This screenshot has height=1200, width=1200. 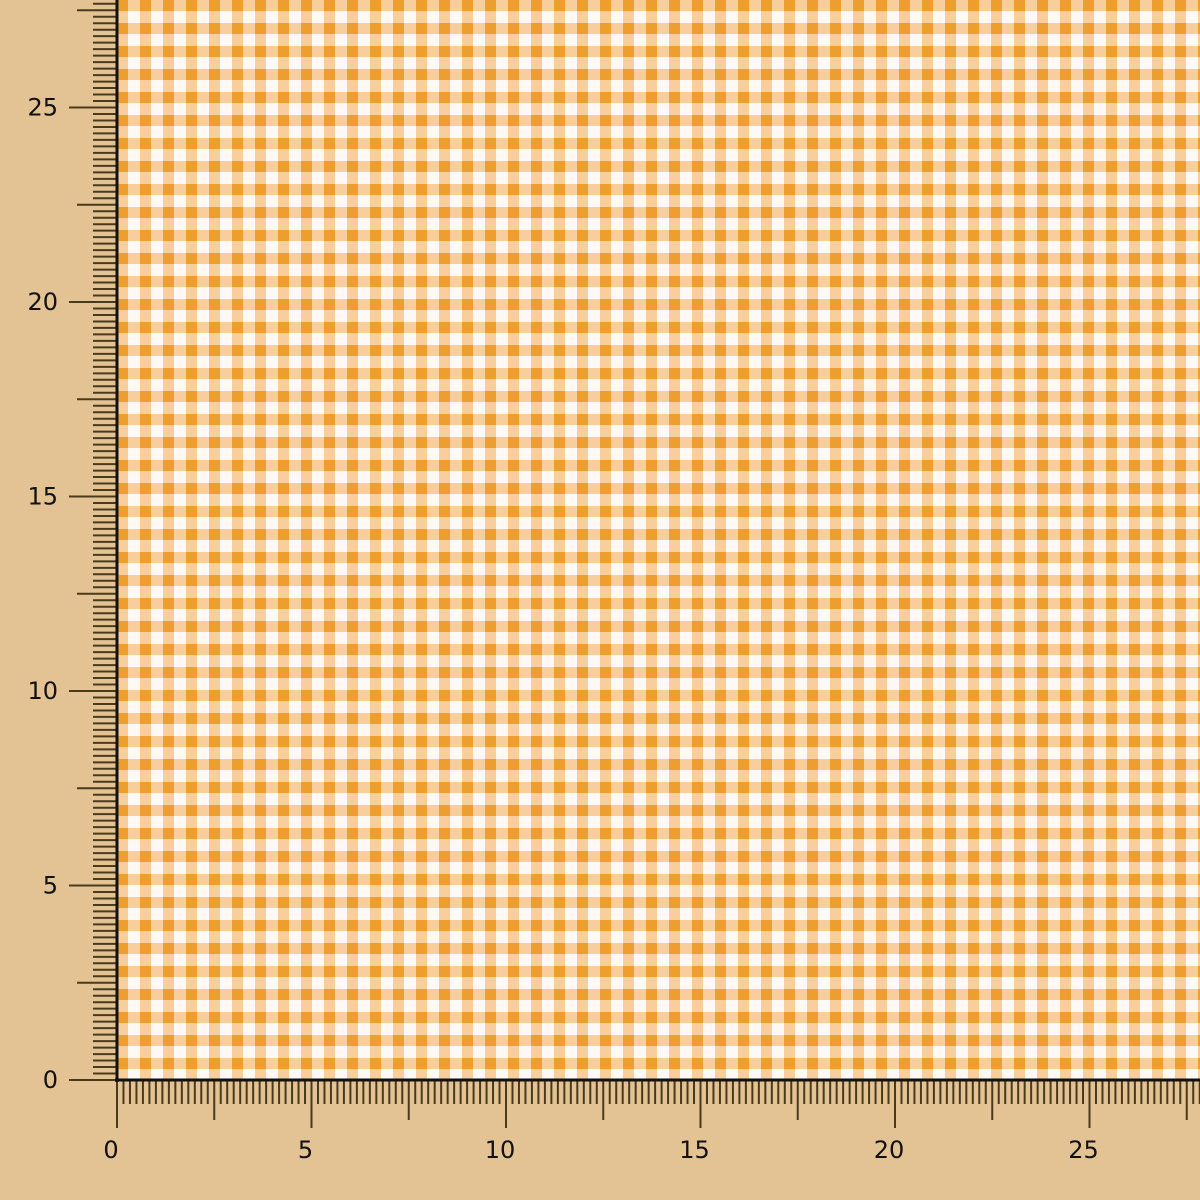 I want to click on y-tick-label: 5, so click(x=50, y=886).